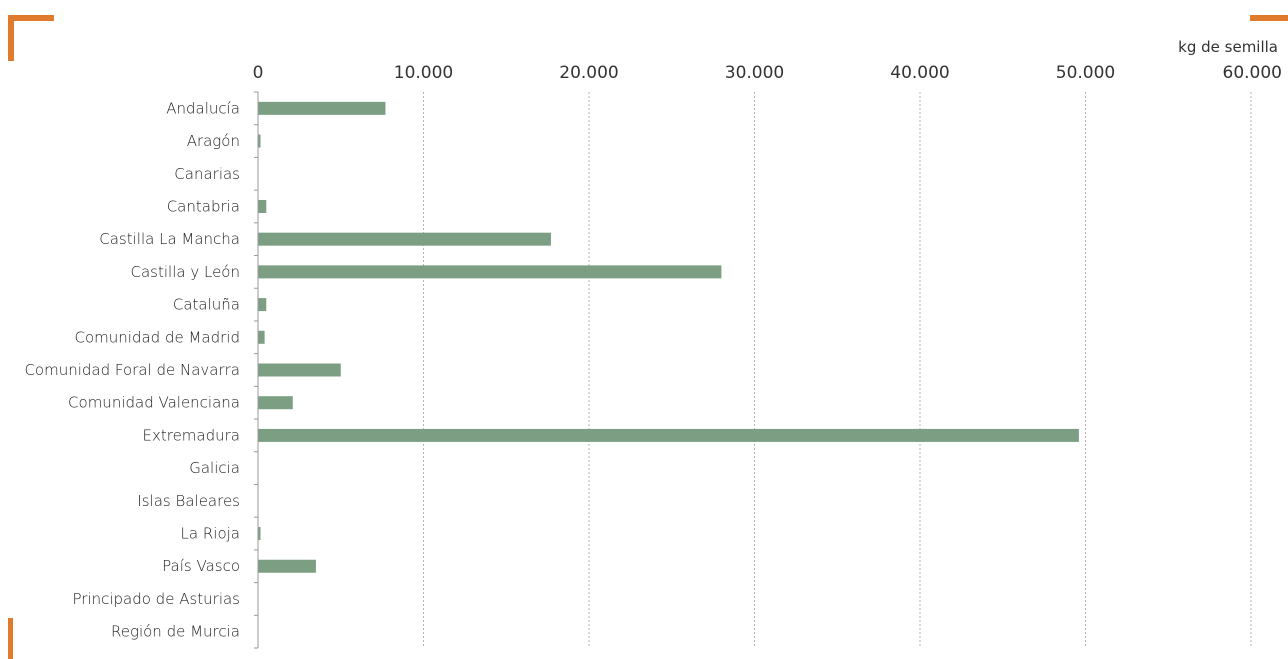 The width and height of the screenshot is (1288, 659). Describe the element at coordinates (31, 18) in the screenshot. I see `corner-accent-top-left-horizontal` at that location.